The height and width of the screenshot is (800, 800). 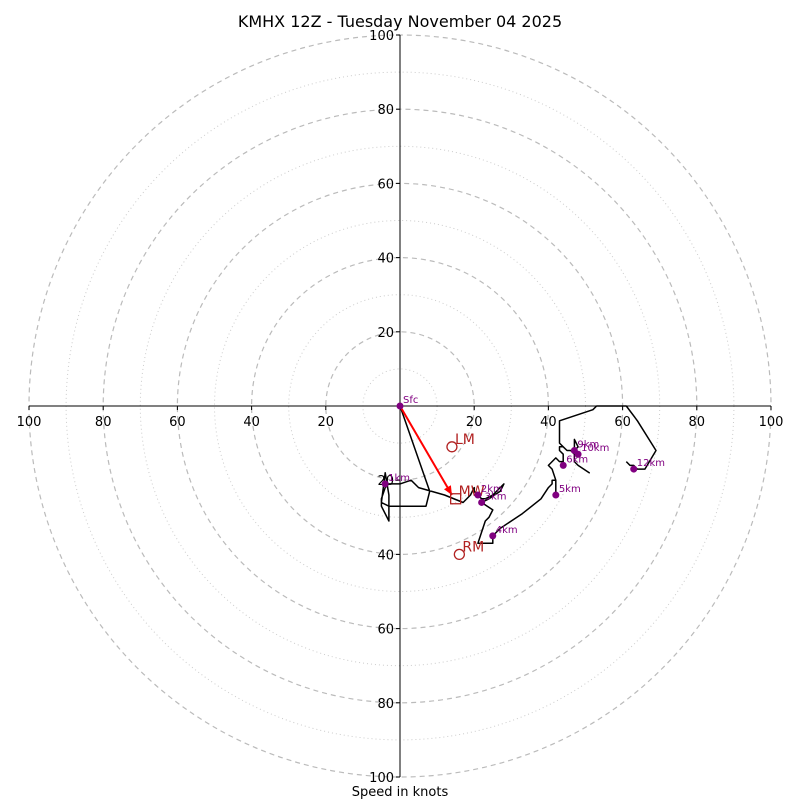 I want to click on height-marker-label: 2km, so click(x=492, y=489).